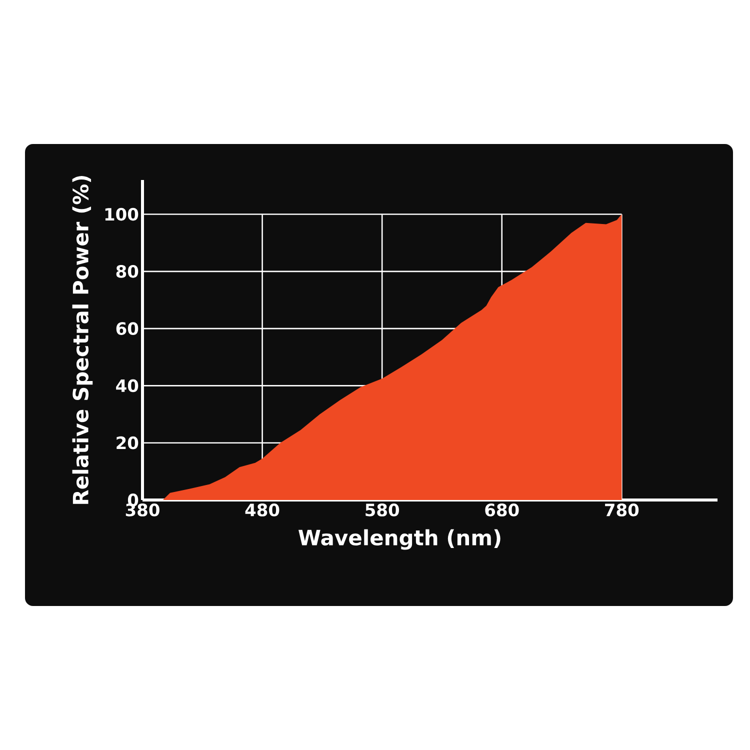 Image resolution: width=750 pixels, height=750 pixels. What do you see at coordinates (127, 328) in the screenshot?
I see `y-tick-label: 60` at bounding box center [127, 328].